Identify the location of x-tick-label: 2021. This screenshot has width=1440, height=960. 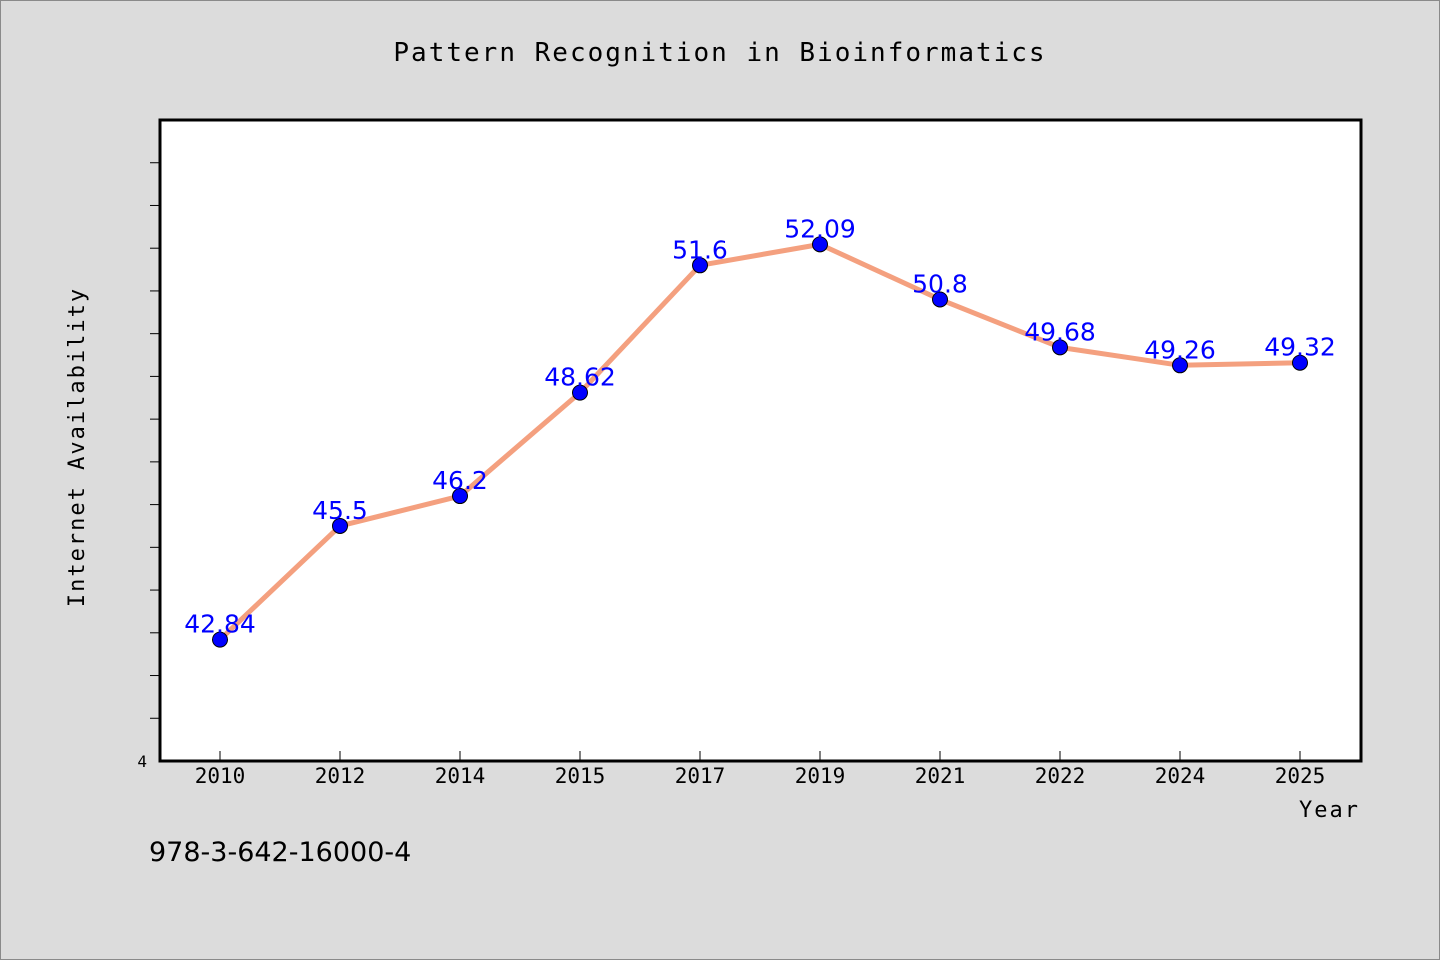
(940, 776).